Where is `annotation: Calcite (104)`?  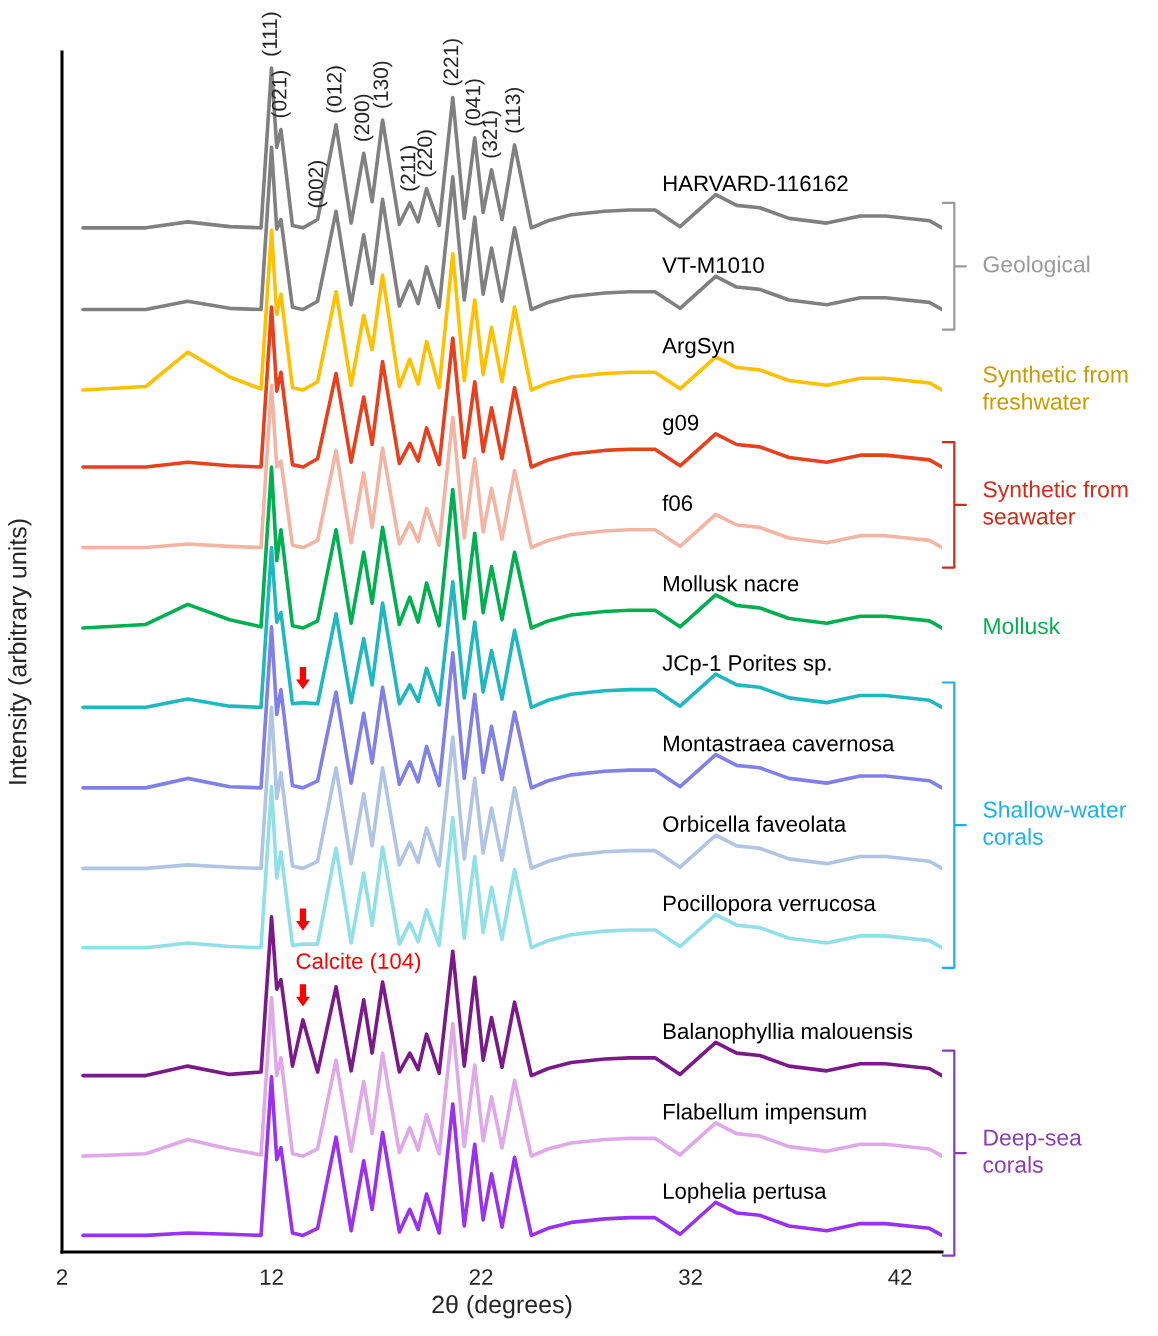
annotation: Calcite (104) is located at coordinates (358, 963).